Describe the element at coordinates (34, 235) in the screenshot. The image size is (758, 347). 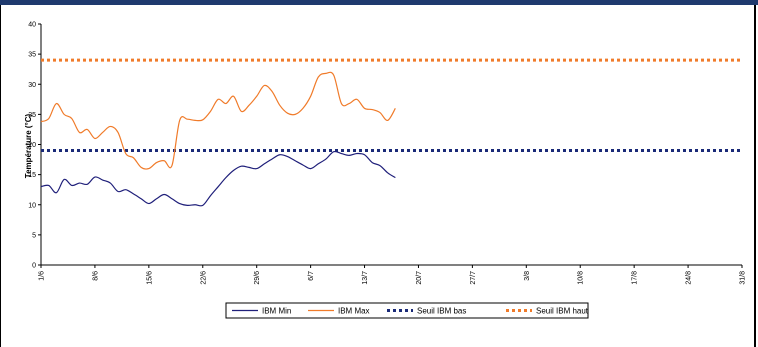
I see `y-tick-label: 5` at that location.